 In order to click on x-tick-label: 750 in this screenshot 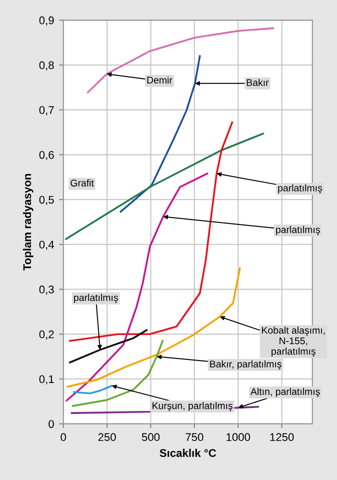, I will do `click(195, 437)`.